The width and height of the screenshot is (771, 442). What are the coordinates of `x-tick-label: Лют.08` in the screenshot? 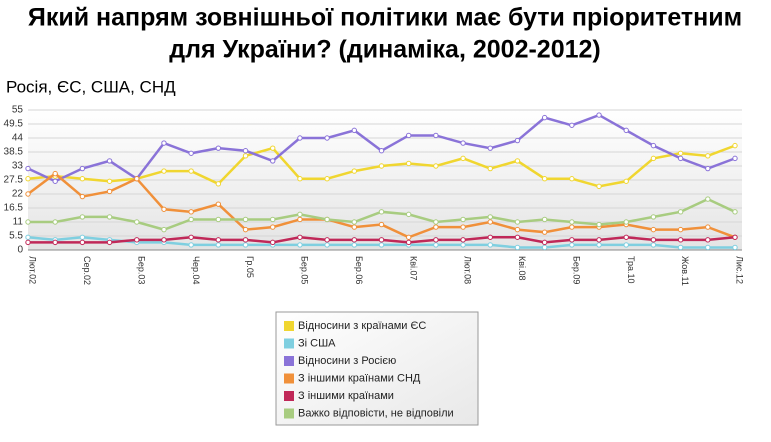 It's located at (468, 270).